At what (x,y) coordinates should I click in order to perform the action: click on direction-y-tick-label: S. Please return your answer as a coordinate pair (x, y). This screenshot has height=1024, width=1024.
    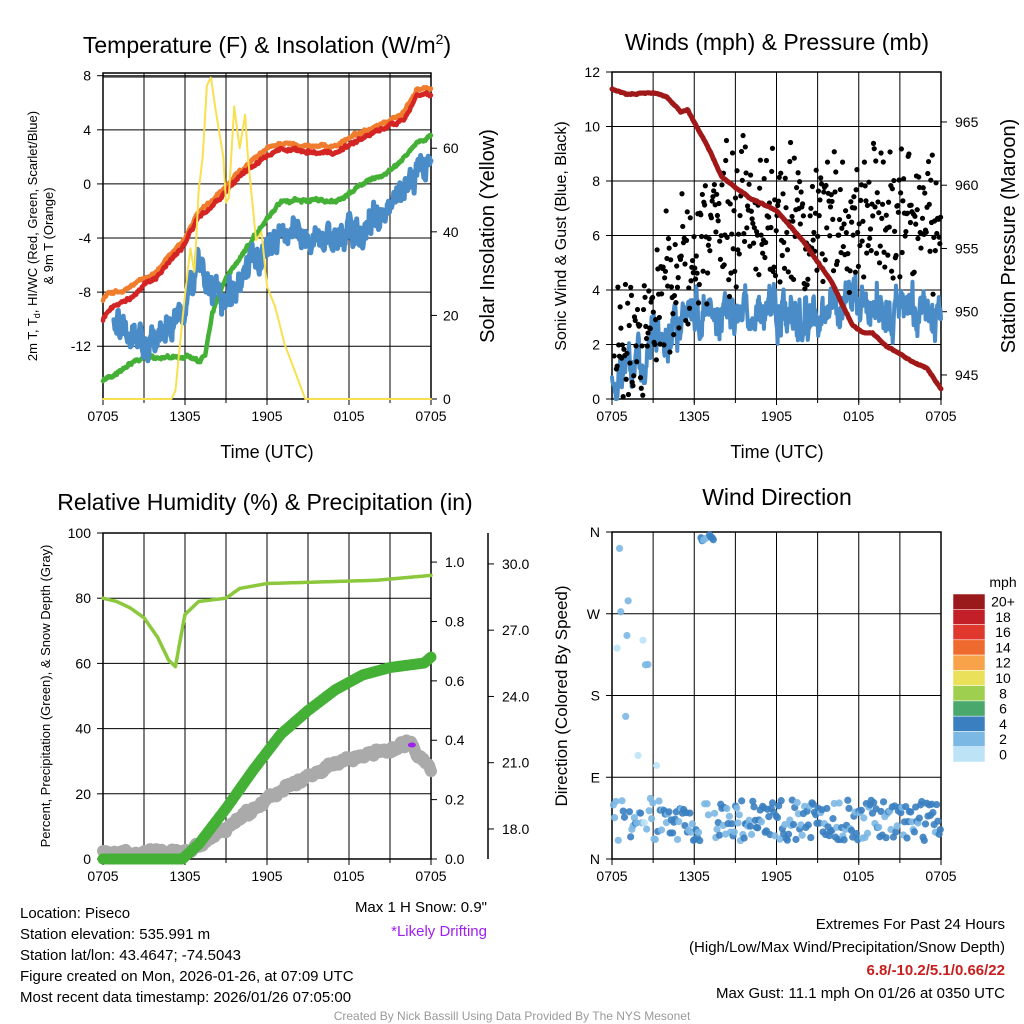
    Looking at the image, I should click on (595, 696).